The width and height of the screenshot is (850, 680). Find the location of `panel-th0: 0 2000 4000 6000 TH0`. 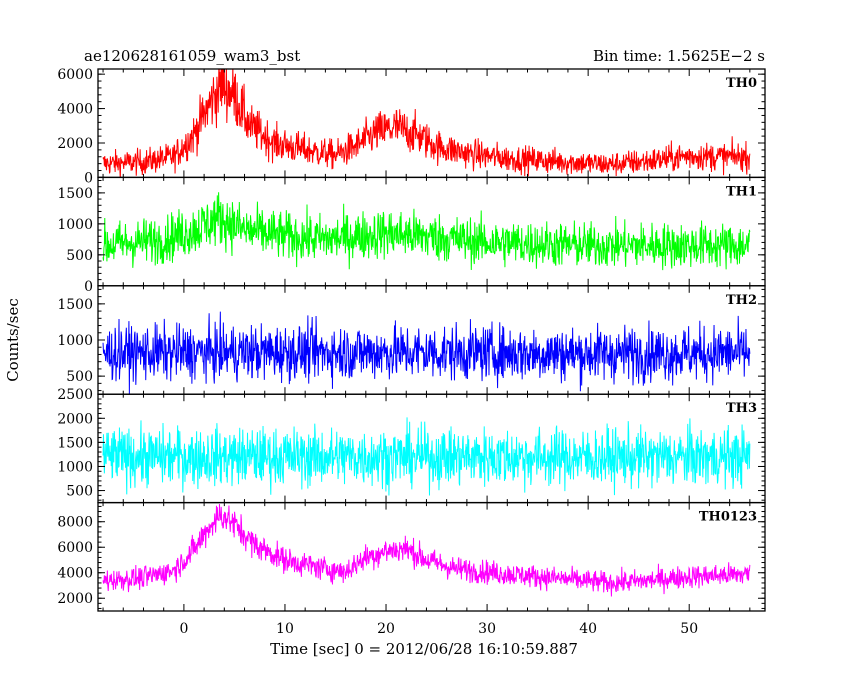

panel-th0: 0 2000 4000 6000 TH0 is located at coordinates (411, 126).